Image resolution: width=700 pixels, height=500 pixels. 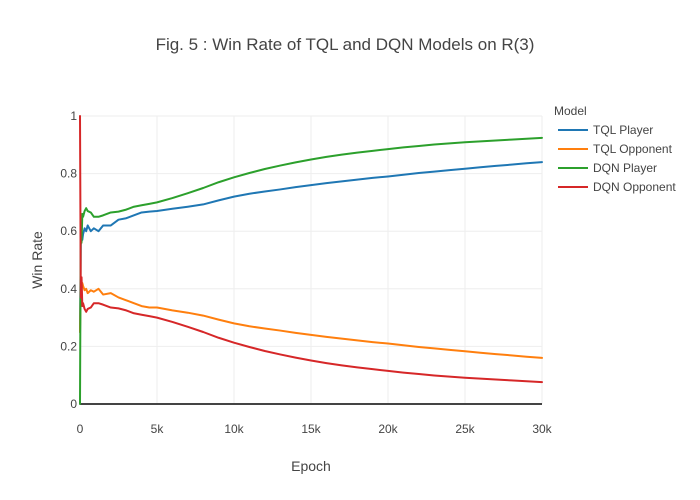 I want to click on legend-item-tql-player: TQL Player, so click(x=605, y=130).